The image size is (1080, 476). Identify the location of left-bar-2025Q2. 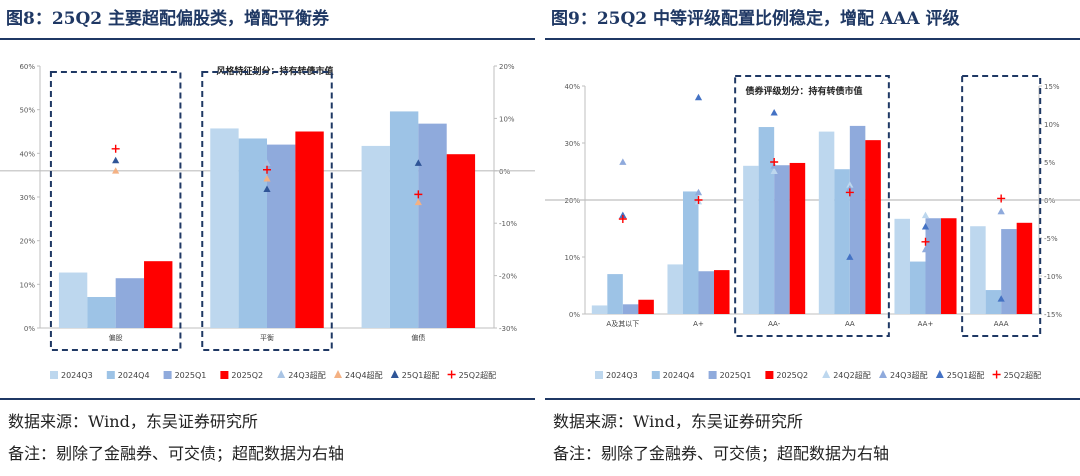
(158, 294).